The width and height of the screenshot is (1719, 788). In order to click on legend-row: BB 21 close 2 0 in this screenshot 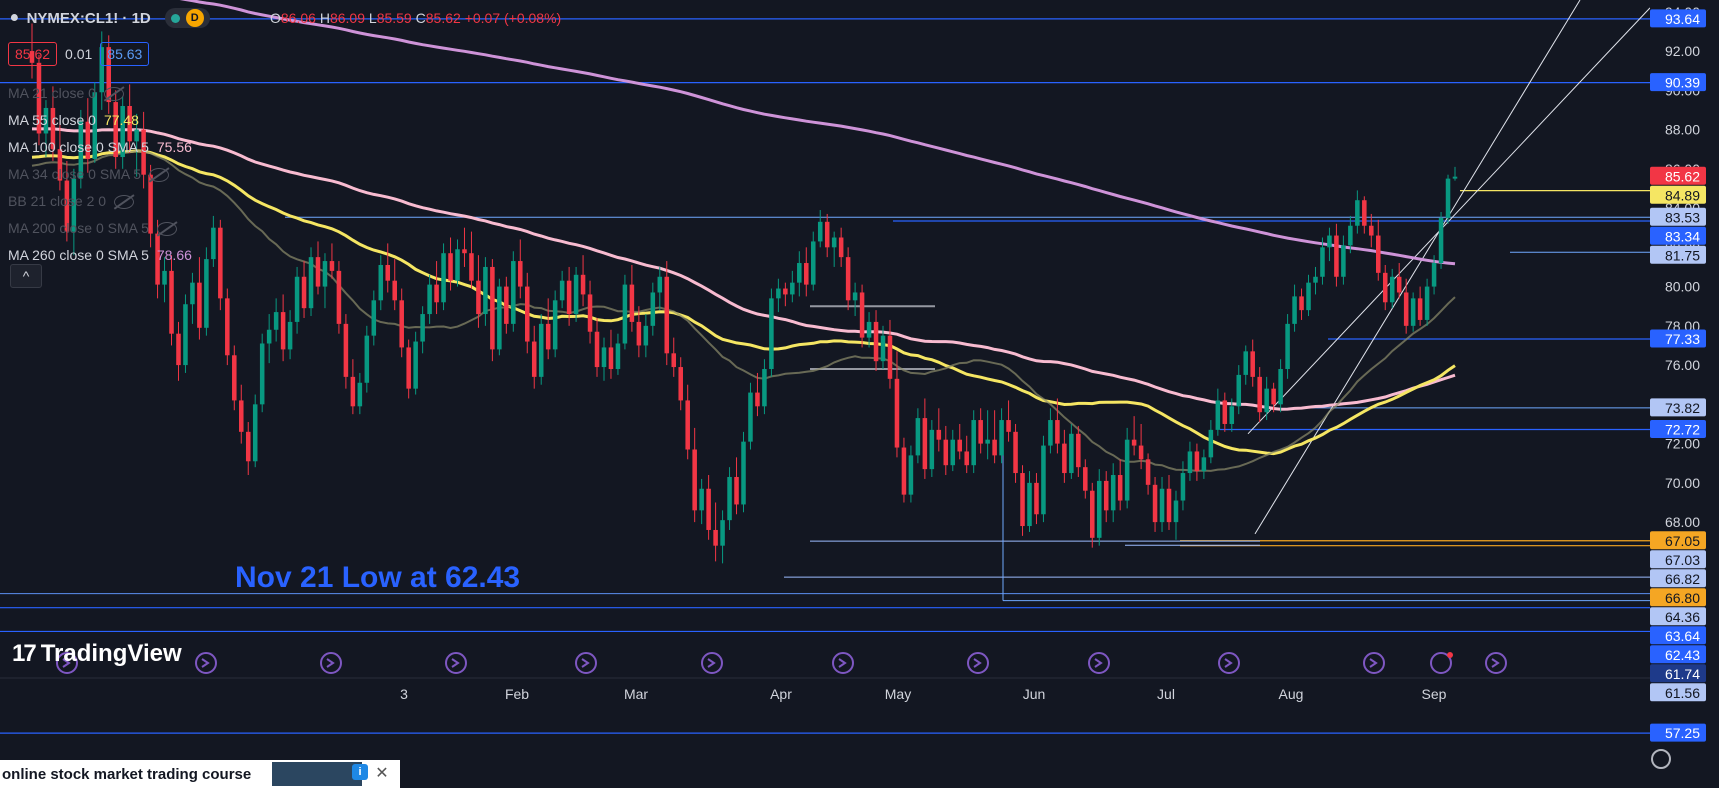, I will do `click(100, 201)`.